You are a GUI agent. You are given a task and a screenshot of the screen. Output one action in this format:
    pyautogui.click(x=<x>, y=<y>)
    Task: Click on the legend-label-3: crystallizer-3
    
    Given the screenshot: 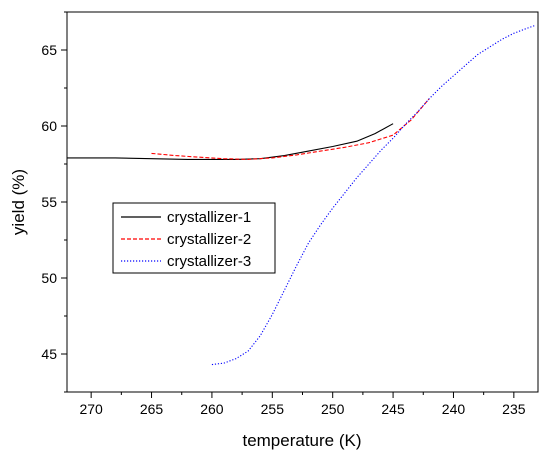 What is the action you would take?
    pyautogui.click(x=209, y=261)
    